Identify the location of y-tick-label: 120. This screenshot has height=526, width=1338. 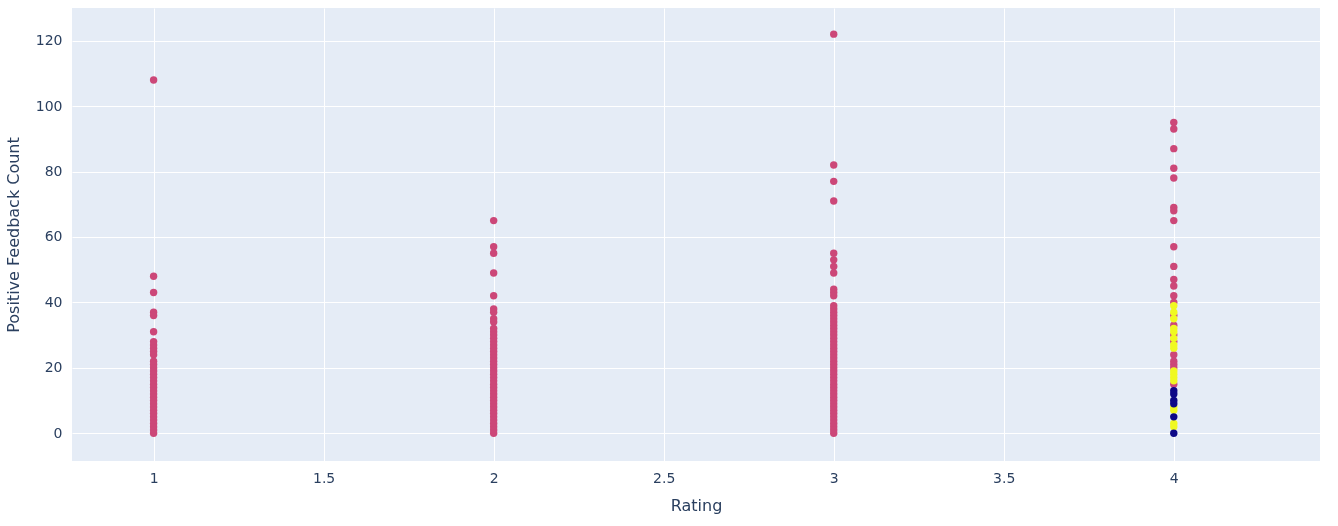
(49, 40).